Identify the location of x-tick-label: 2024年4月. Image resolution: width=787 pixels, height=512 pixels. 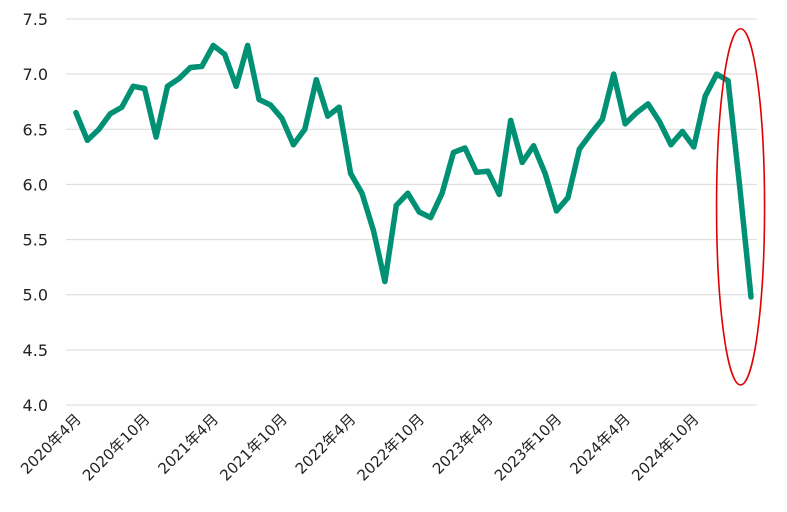
(600, 444).